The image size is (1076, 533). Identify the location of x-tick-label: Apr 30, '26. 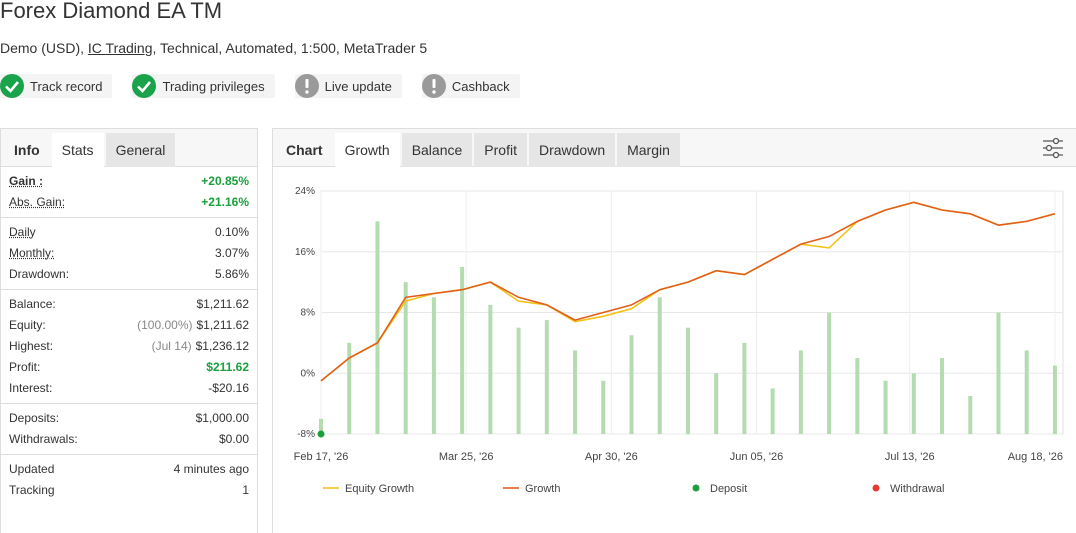
(611, 457).